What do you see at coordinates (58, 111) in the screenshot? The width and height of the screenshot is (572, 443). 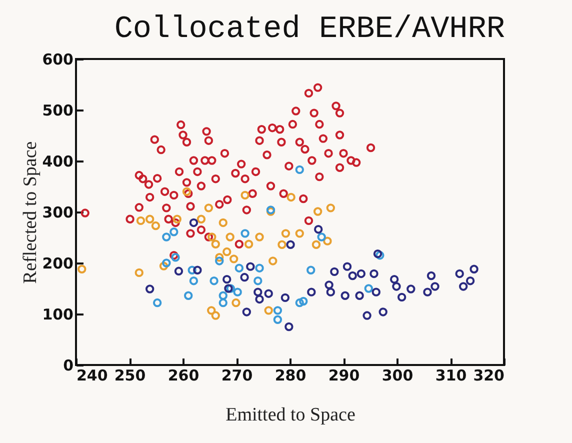 I see `y-tick-label: 500` at bounding box center [58, 111].